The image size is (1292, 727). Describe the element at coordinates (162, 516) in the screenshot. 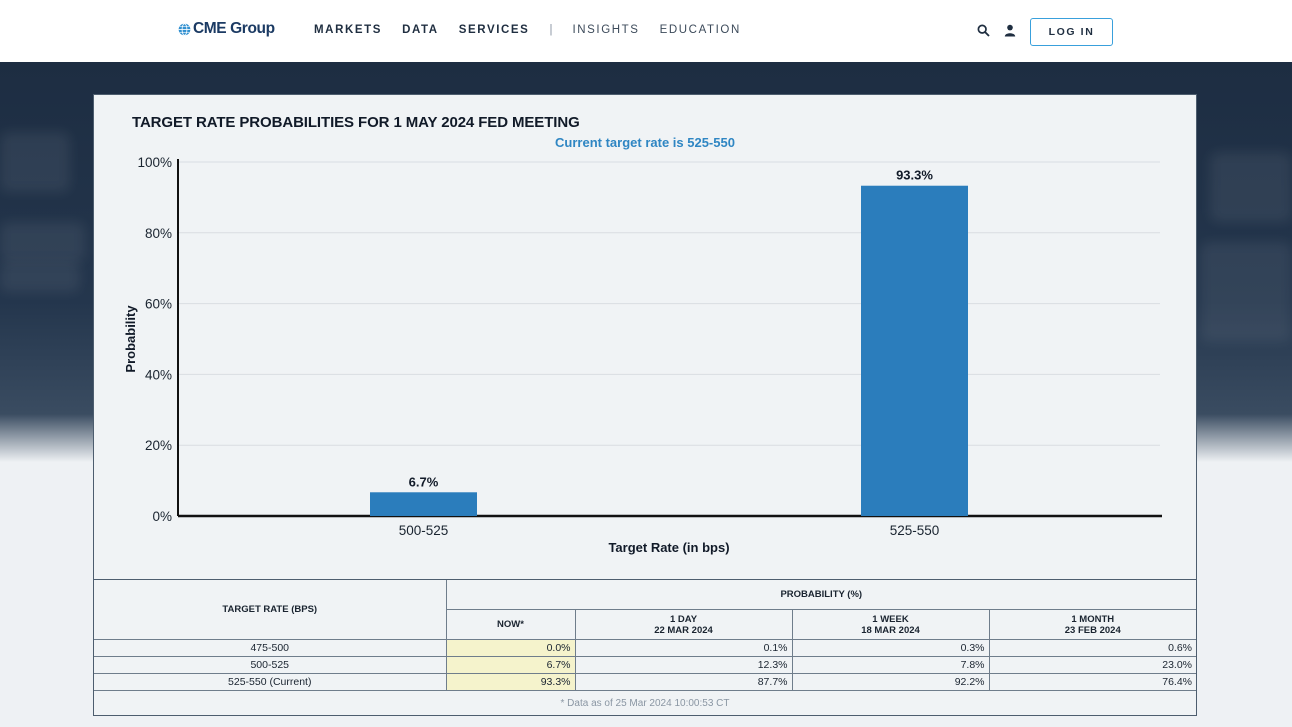

I see `y-tick-label: 0%` at that location.